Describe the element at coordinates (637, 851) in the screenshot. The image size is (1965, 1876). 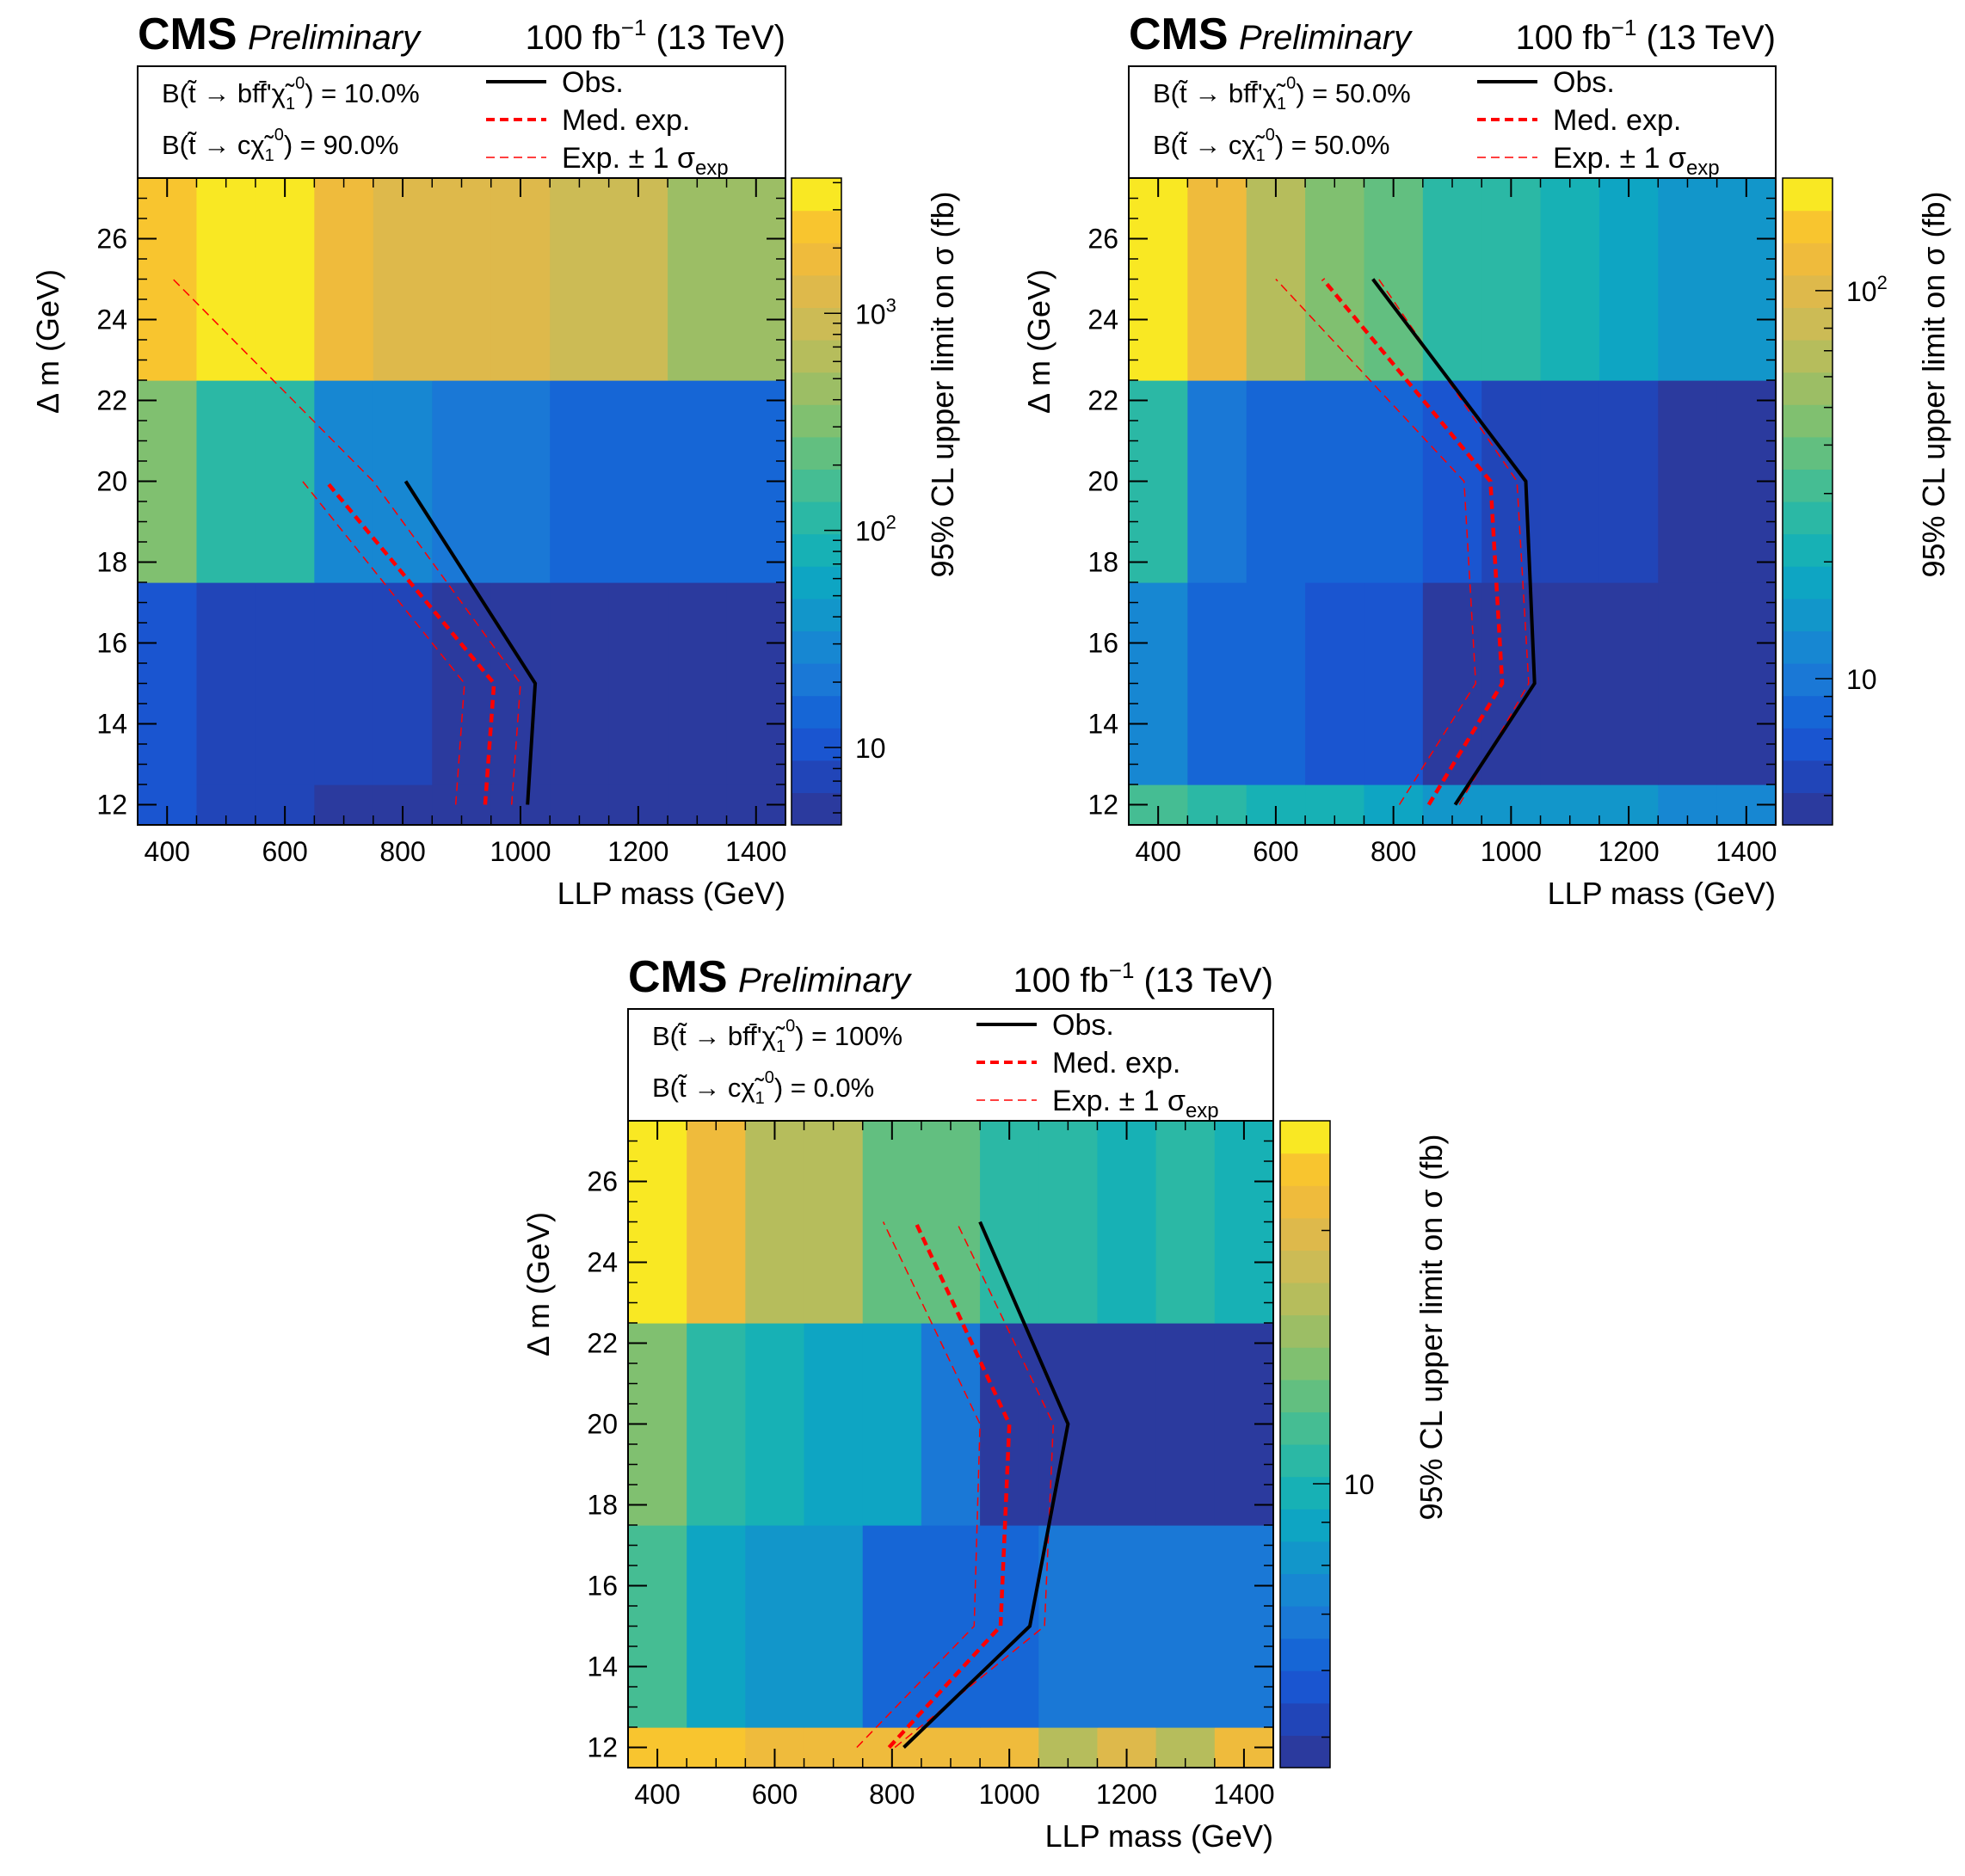
I see `x-tick-label: 1200` at that location.